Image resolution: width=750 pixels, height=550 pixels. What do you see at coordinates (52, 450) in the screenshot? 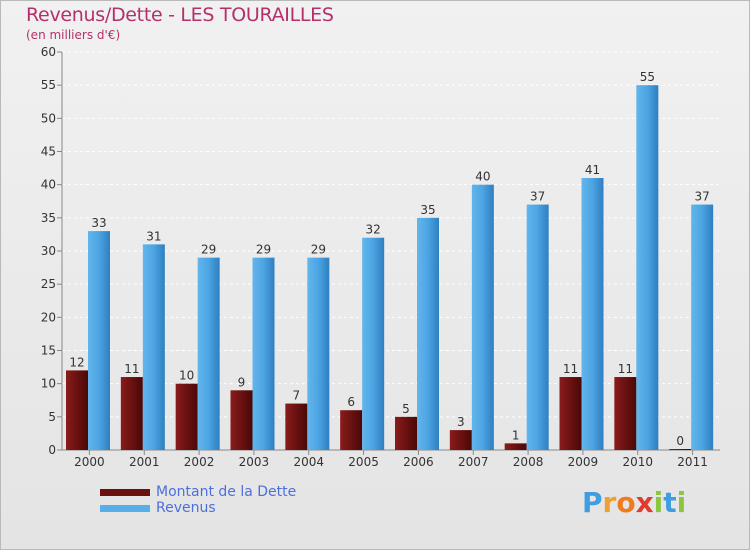
I see `y-tick-label: 0` at bounding box center [52, 450].